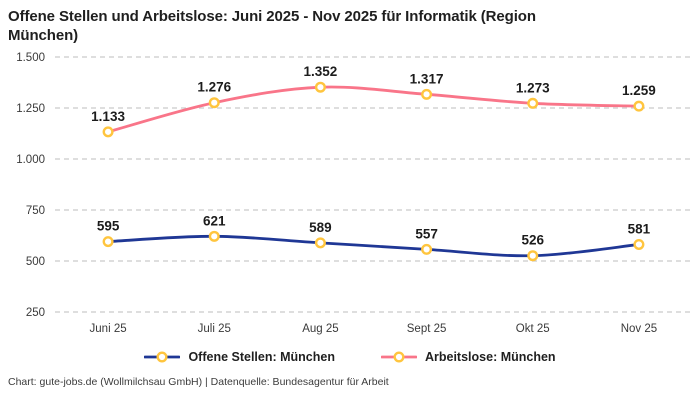 The width and height of the screenshot is (700, 400). I want to click on y-axis-tick-label: 250, so click(35, 313).